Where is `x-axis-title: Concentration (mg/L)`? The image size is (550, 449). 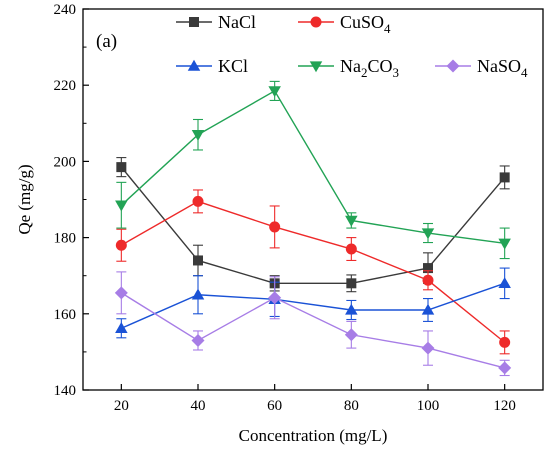
x-axis-title: Concentration (mg/L) is located at coordinates (313, 435).